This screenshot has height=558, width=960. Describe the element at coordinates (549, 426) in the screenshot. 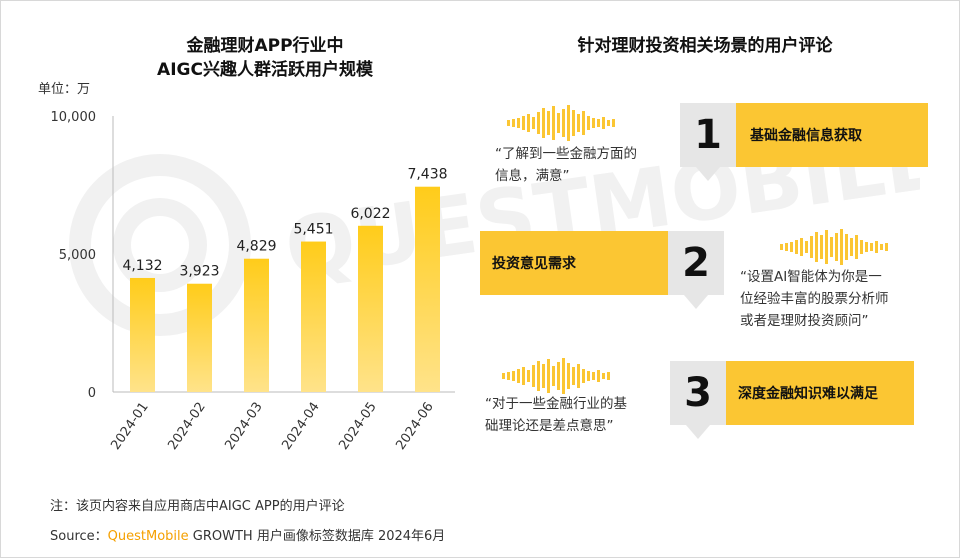

I see `quote-3-line: 础理论还是差点意思”` at that location.